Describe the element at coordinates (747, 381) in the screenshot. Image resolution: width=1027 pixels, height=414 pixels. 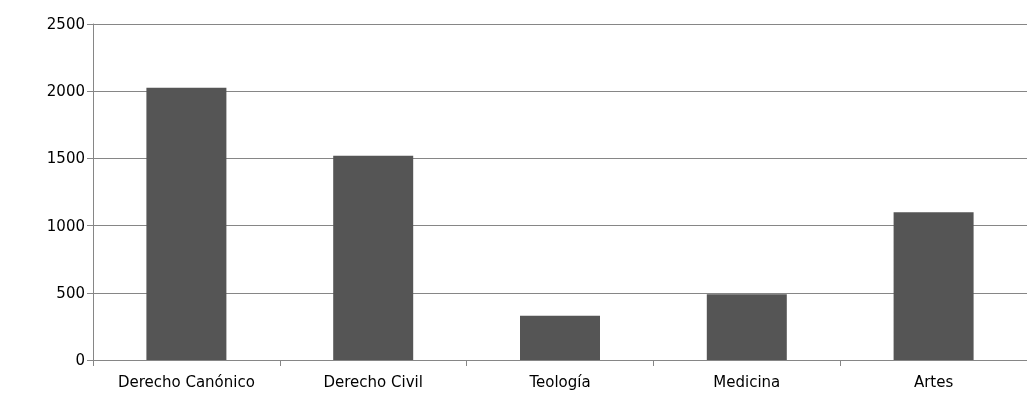
I see `x-tick-label: Medicina` at that location.